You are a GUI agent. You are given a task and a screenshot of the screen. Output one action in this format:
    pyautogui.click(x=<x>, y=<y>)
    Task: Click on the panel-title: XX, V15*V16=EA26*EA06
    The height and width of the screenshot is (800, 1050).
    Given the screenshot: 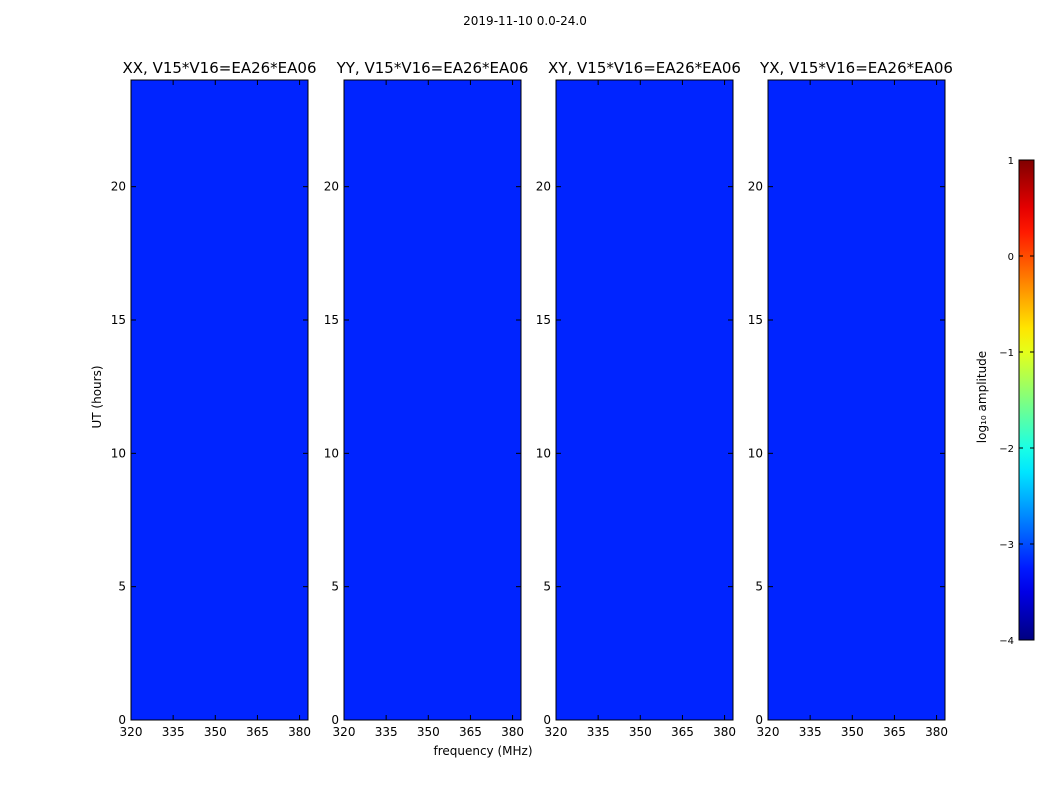 What is the action you would take?
    pyautogui.click(x=219, y=68)
    